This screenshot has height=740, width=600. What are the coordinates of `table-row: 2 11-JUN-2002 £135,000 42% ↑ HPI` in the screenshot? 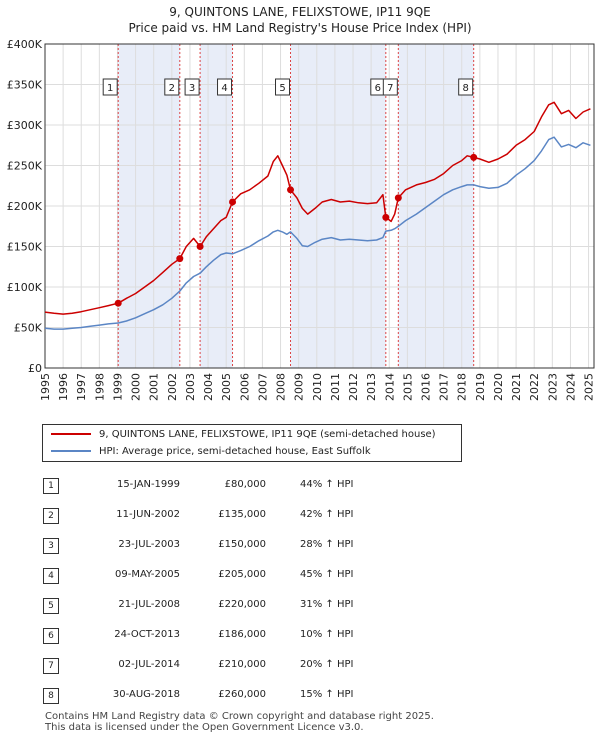 It's located at (300, 518).